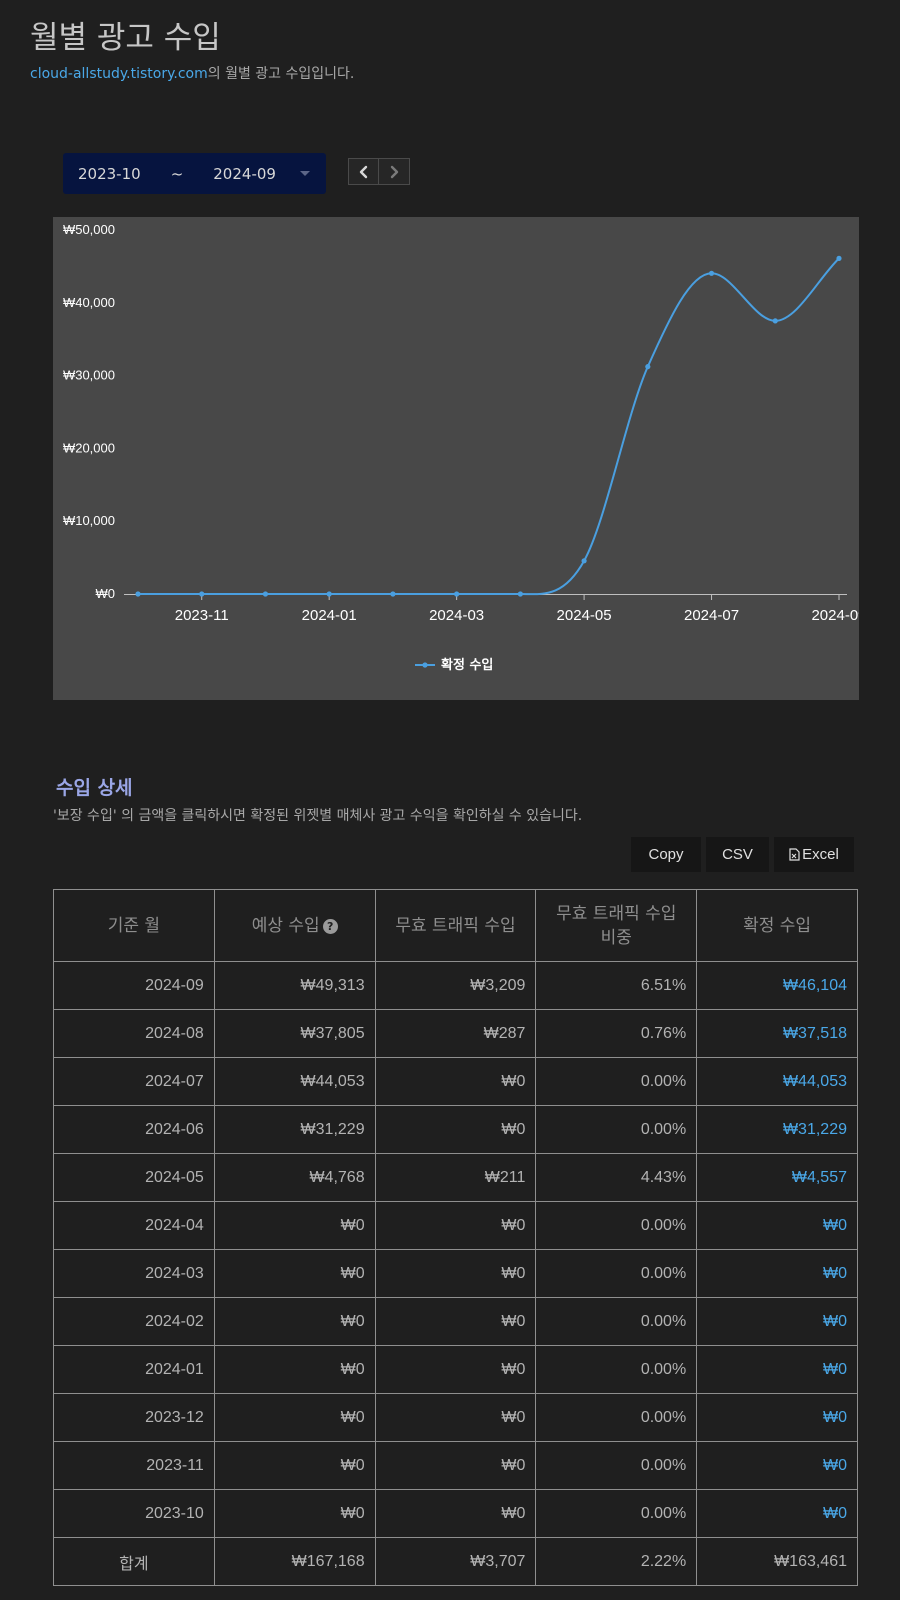  I want to click on copy-label: Copy, so click(666, 854).